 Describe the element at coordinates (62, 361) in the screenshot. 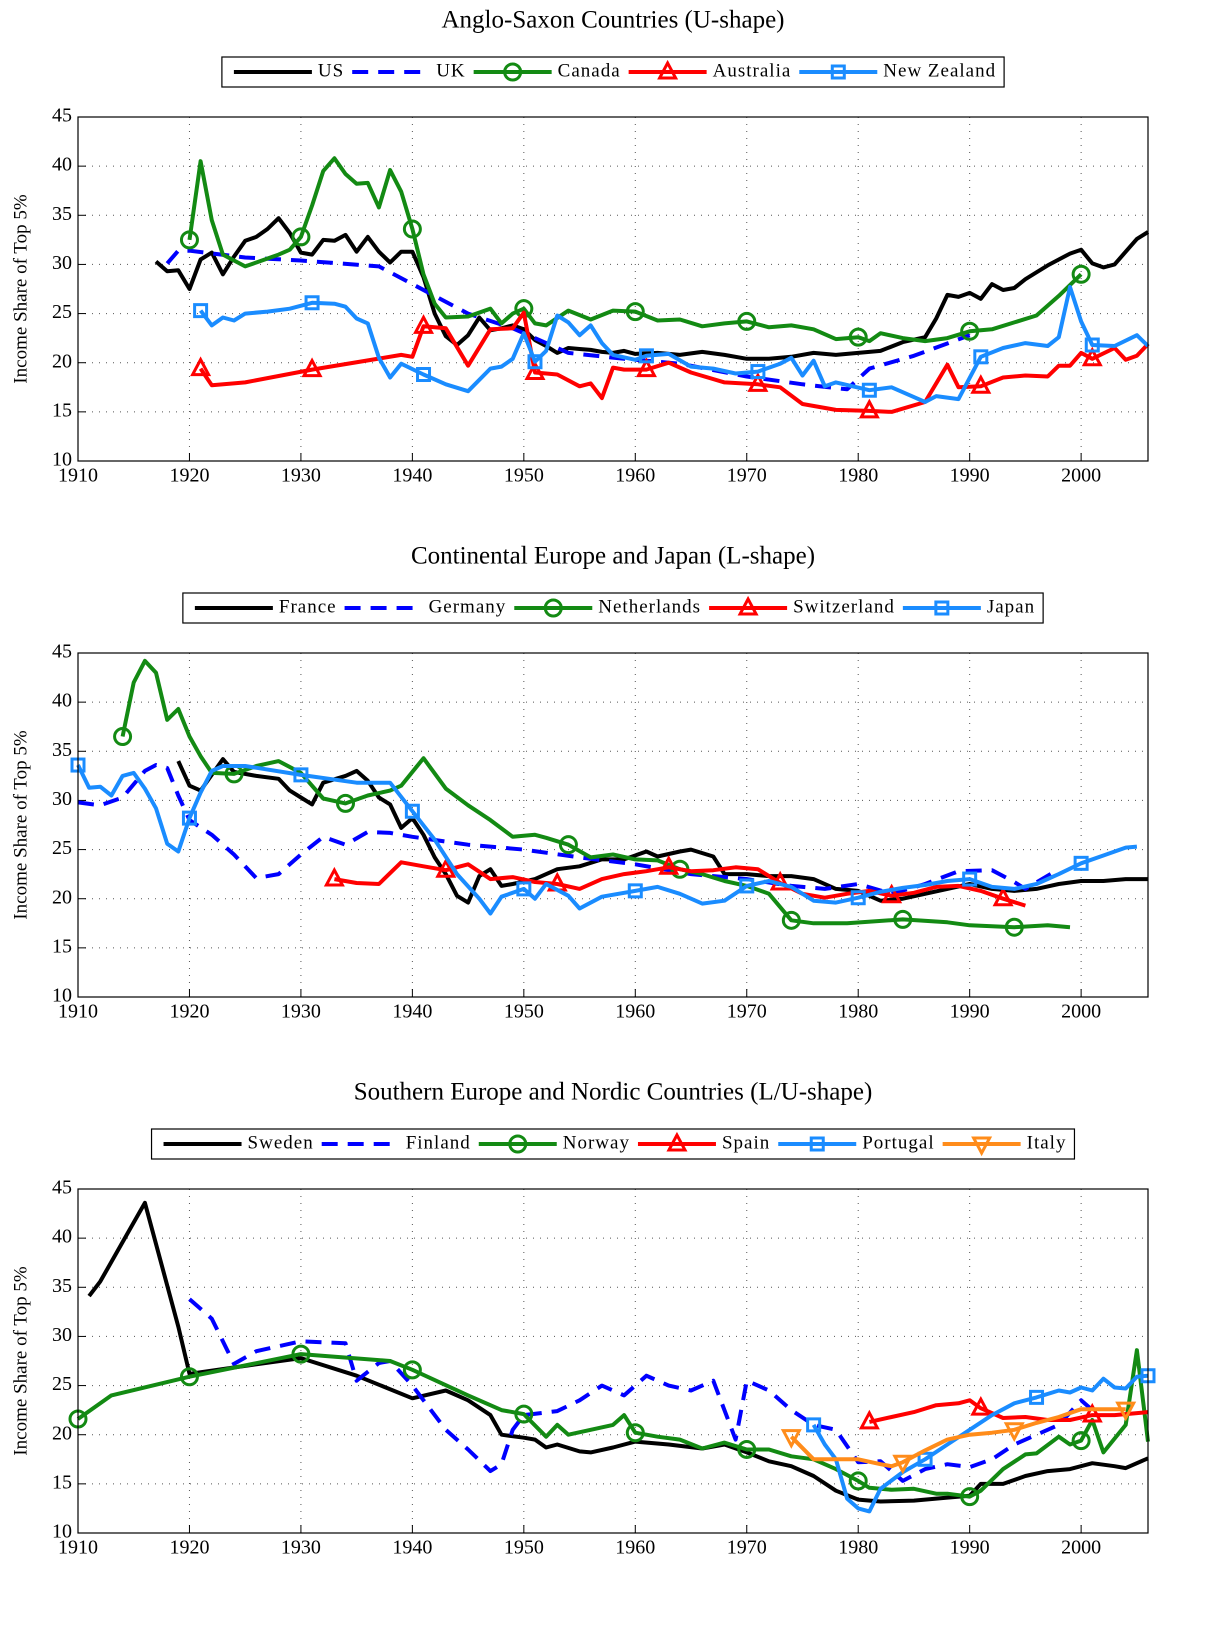

I see `y-tick-label: 20` at that location.